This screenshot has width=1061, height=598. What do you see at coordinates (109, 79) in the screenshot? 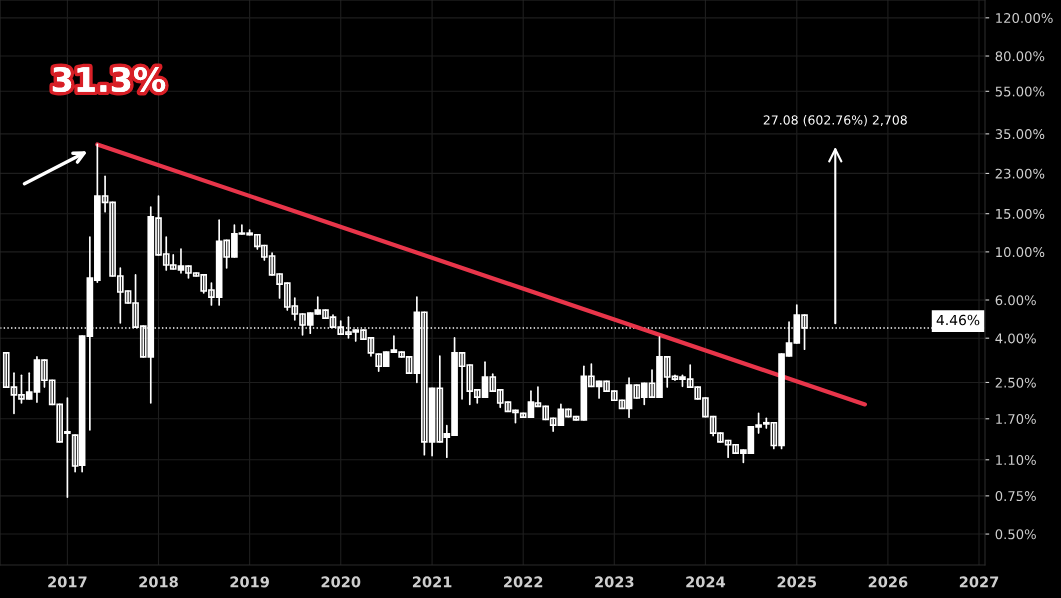
I see `annotation: 31.3%` at bounding box center [109, 79].